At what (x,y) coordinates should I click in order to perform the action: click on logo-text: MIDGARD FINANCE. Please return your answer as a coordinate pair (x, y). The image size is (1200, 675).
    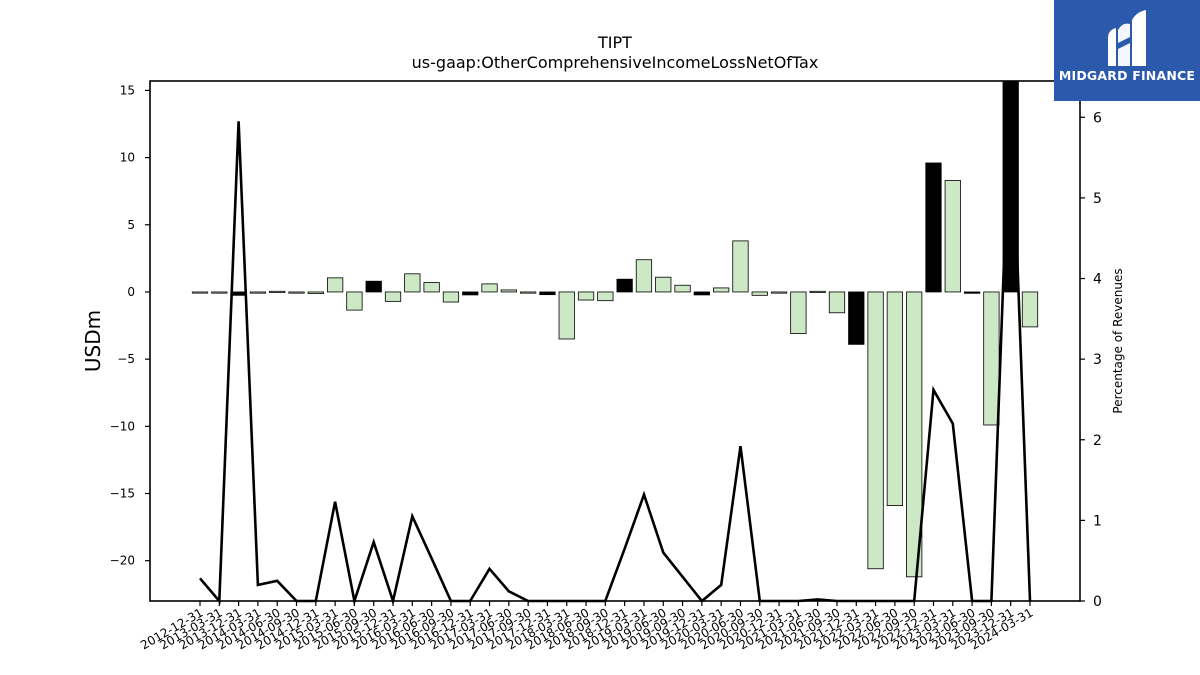
    Looking at the image, I should click on (1127, 75).